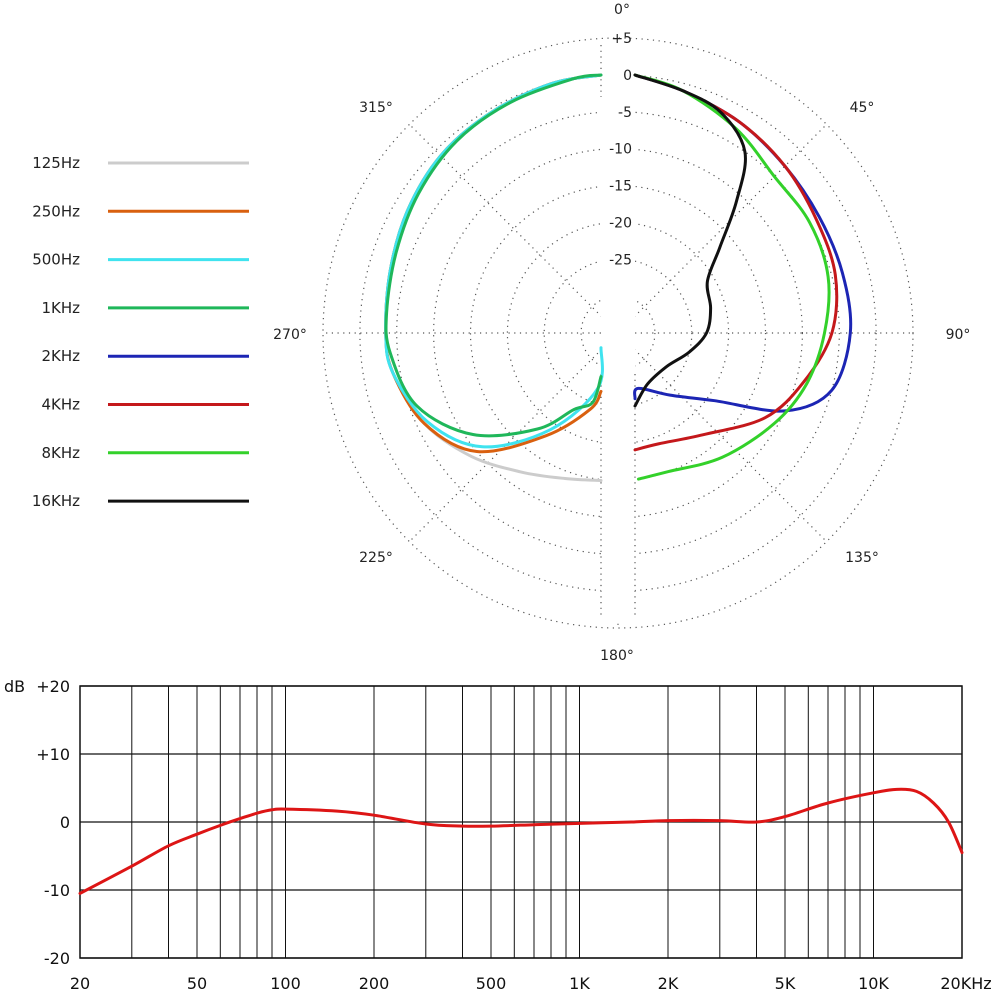 The height and width of the screenshot is (1000, 1000). What do you see at coordinates (285, 983) in the screenshot?
I see `frequency-tick-label: 100` at bounding box center [285, 983].